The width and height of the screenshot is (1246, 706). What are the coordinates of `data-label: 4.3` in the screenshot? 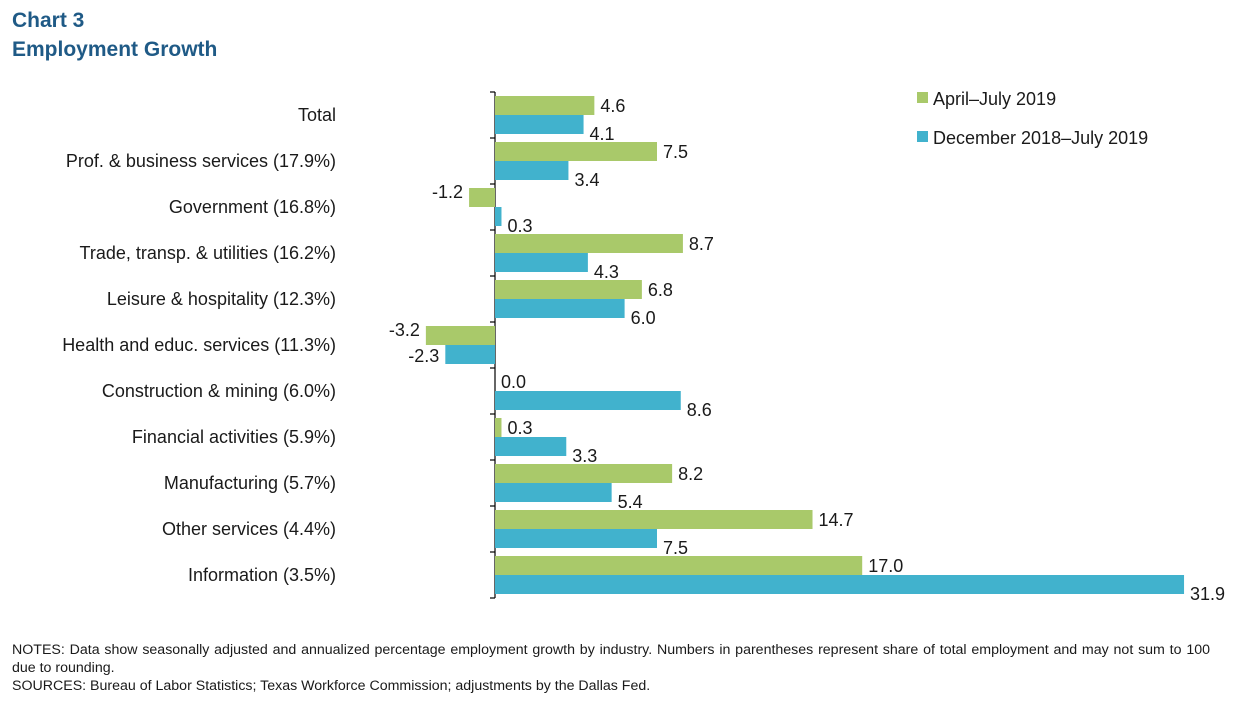 It's located at (606, 272).